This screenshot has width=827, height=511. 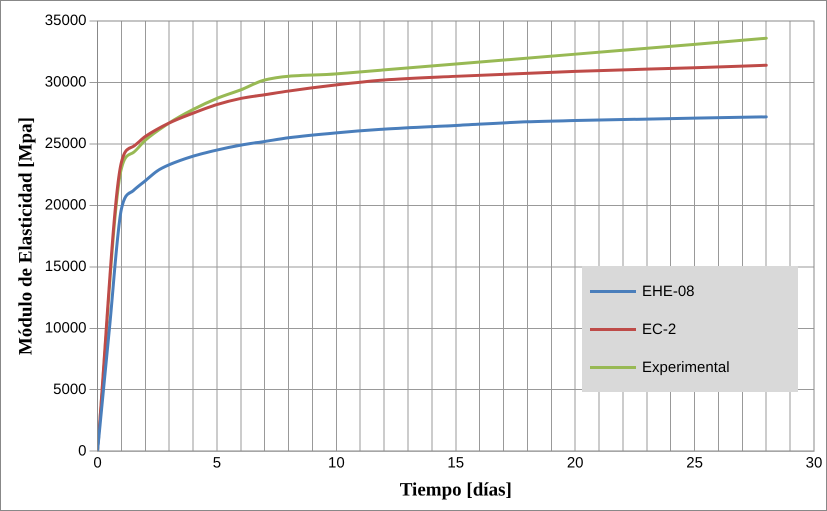 I want to click on x-tick-label: 10, so click(x=336, y=463).